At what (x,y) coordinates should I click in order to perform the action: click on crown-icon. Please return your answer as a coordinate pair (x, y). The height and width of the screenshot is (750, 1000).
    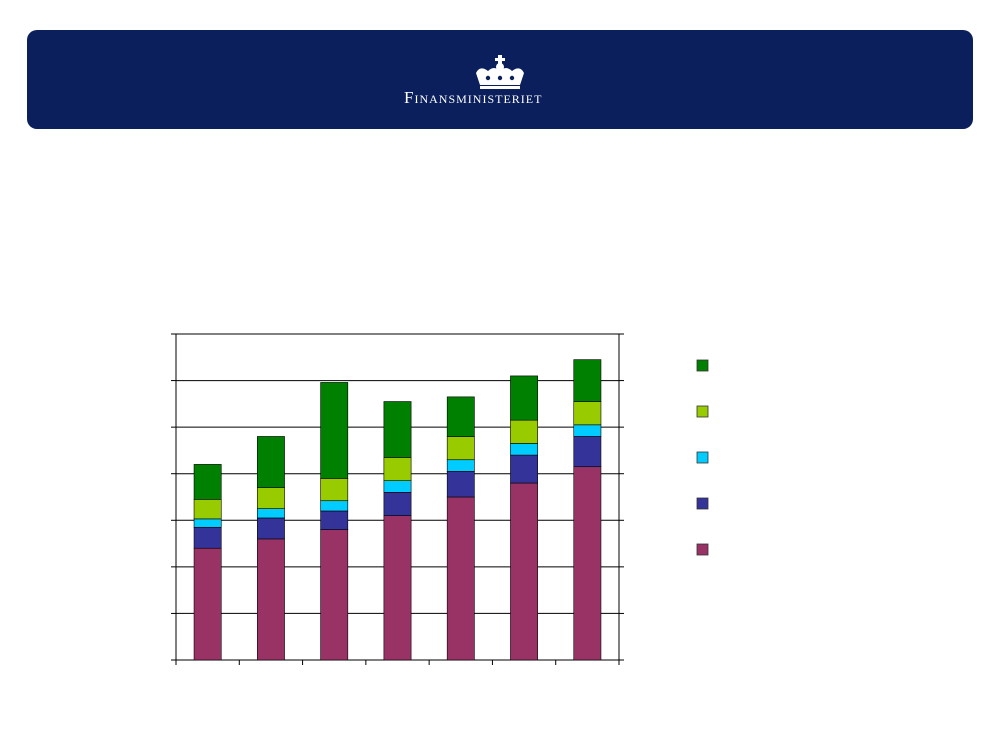
    Looking at the image, I should click on (500, 72).